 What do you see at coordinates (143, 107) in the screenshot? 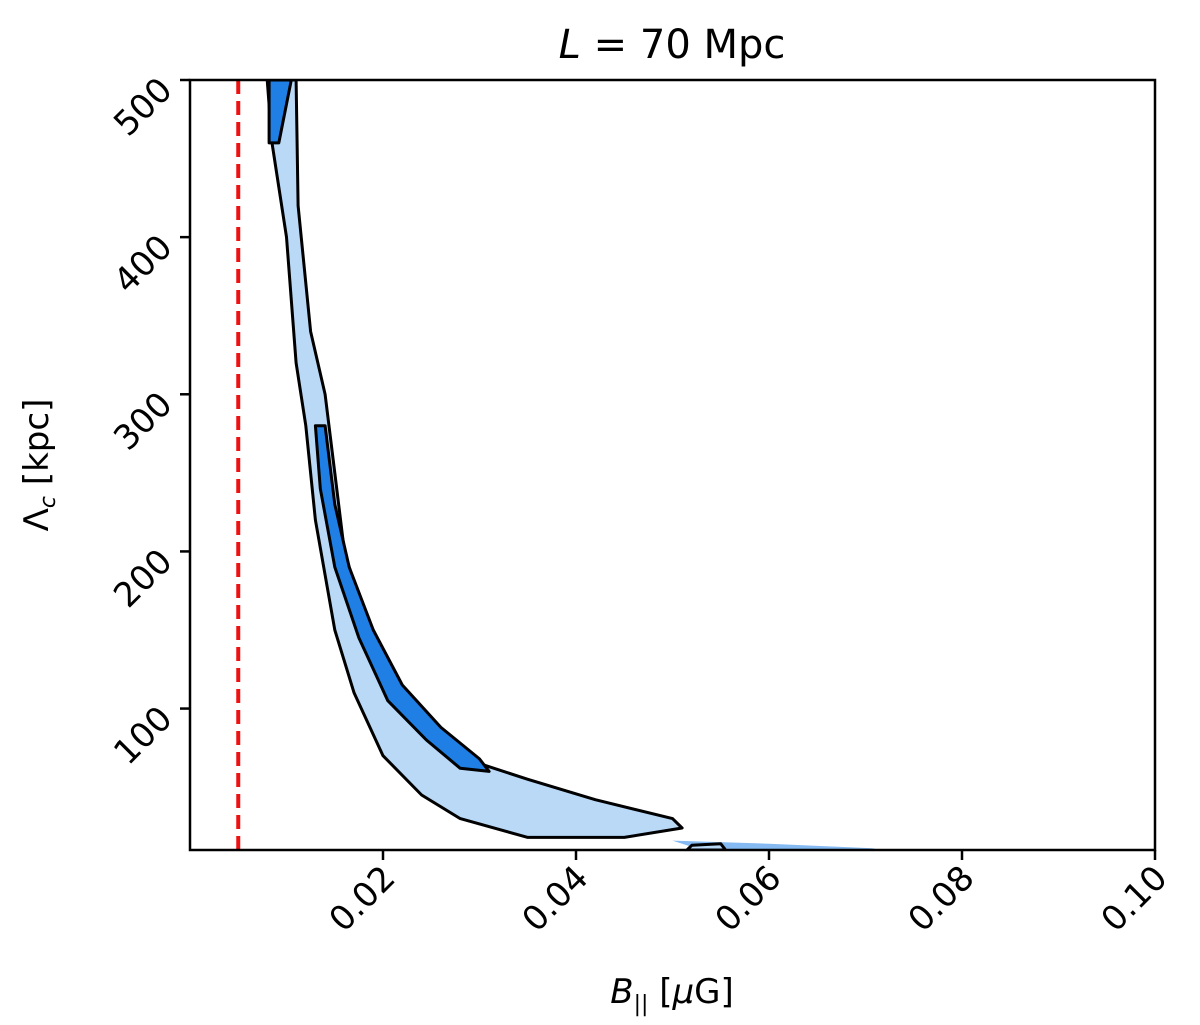
I see `y-tick-label: 500` at bounding box center [143, 107].